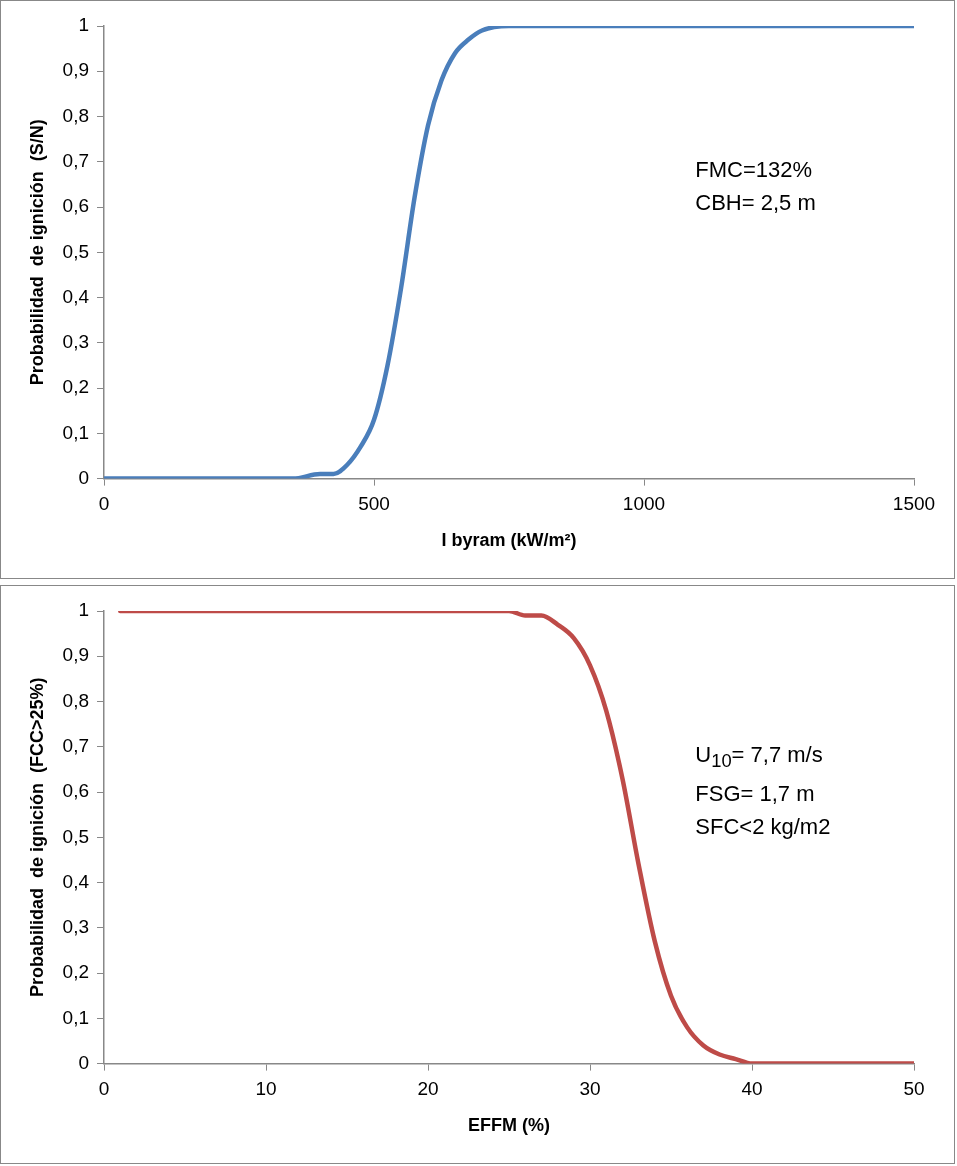 The width and height of the screenshot is (957, 1166). Describe the element at coordinates (755, 794) in the screenshot. I see `annotation: FSG= 1,7 m` at that location.